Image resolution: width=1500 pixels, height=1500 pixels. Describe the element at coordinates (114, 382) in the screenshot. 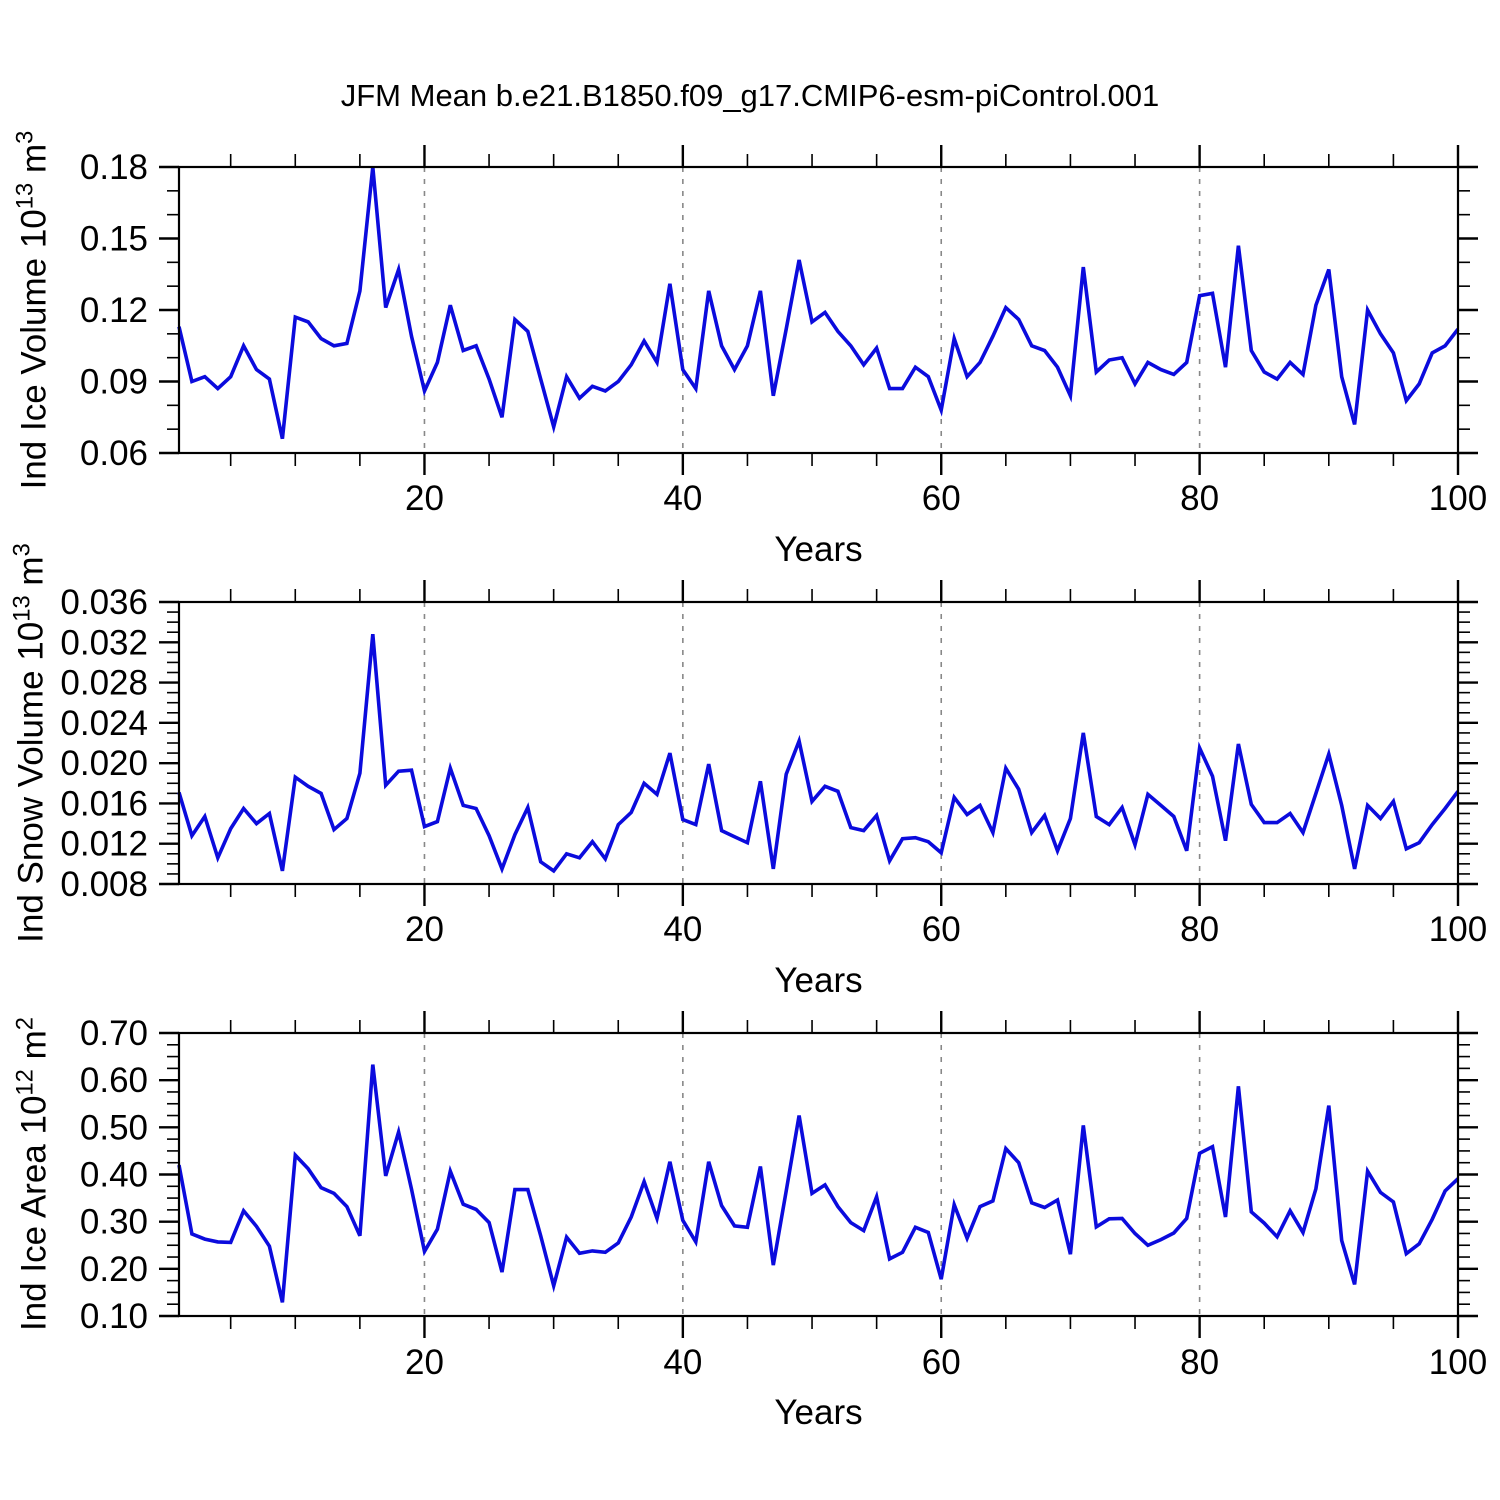

I see `y-tick-label: 0.09` at that location.